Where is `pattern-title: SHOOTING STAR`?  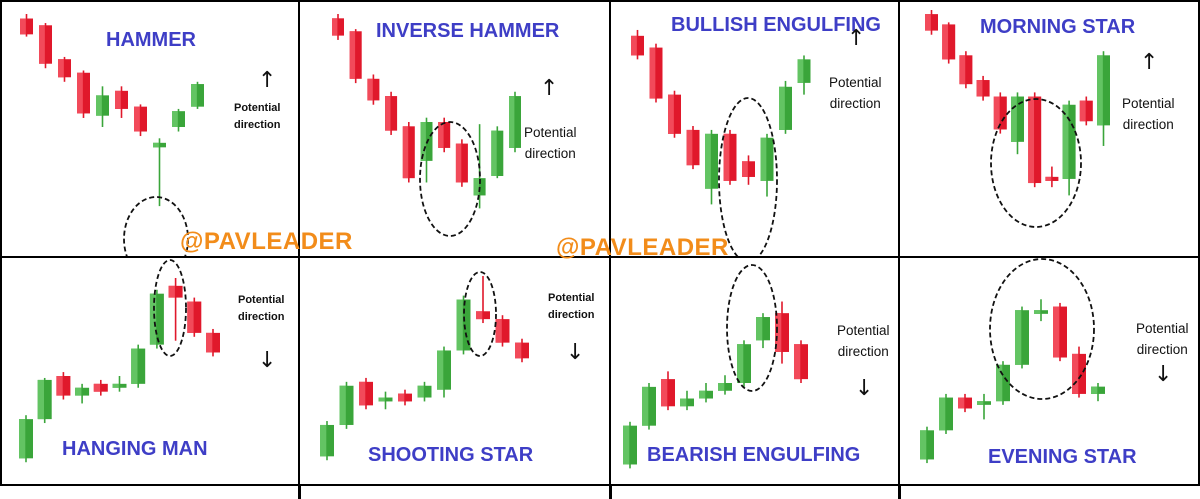 pattern-title: SHOOTING STAR is located at coordinates (451, 455).